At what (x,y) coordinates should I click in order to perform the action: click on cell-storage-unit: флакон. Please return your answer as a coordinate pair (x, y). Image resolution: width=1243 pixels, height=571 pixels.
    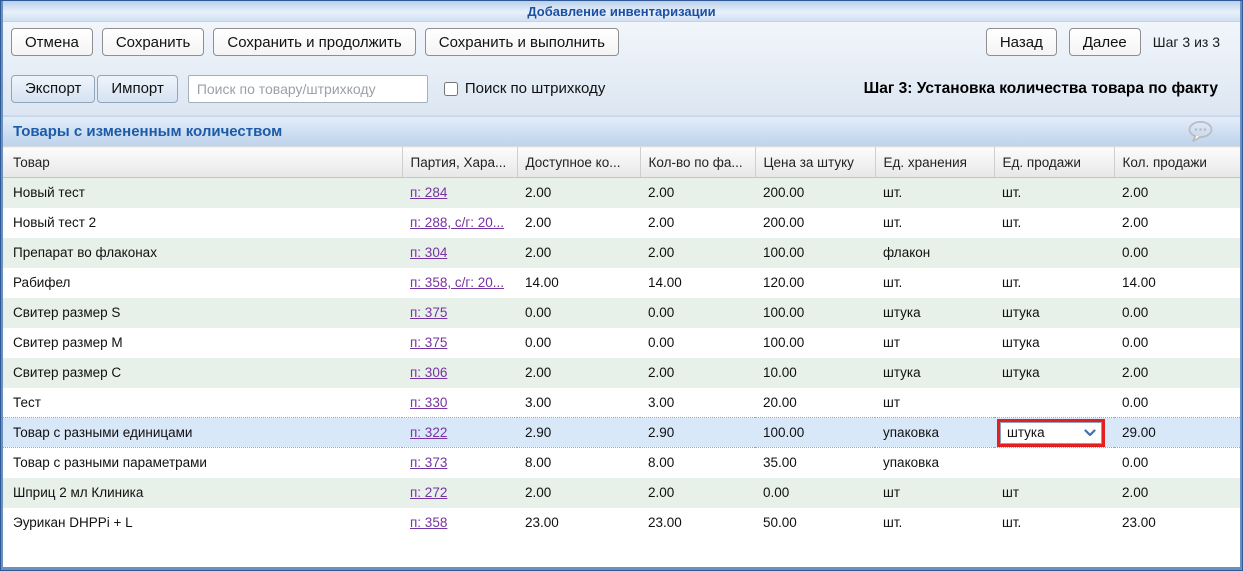
    Looking at the image, I should click on (907, 252).